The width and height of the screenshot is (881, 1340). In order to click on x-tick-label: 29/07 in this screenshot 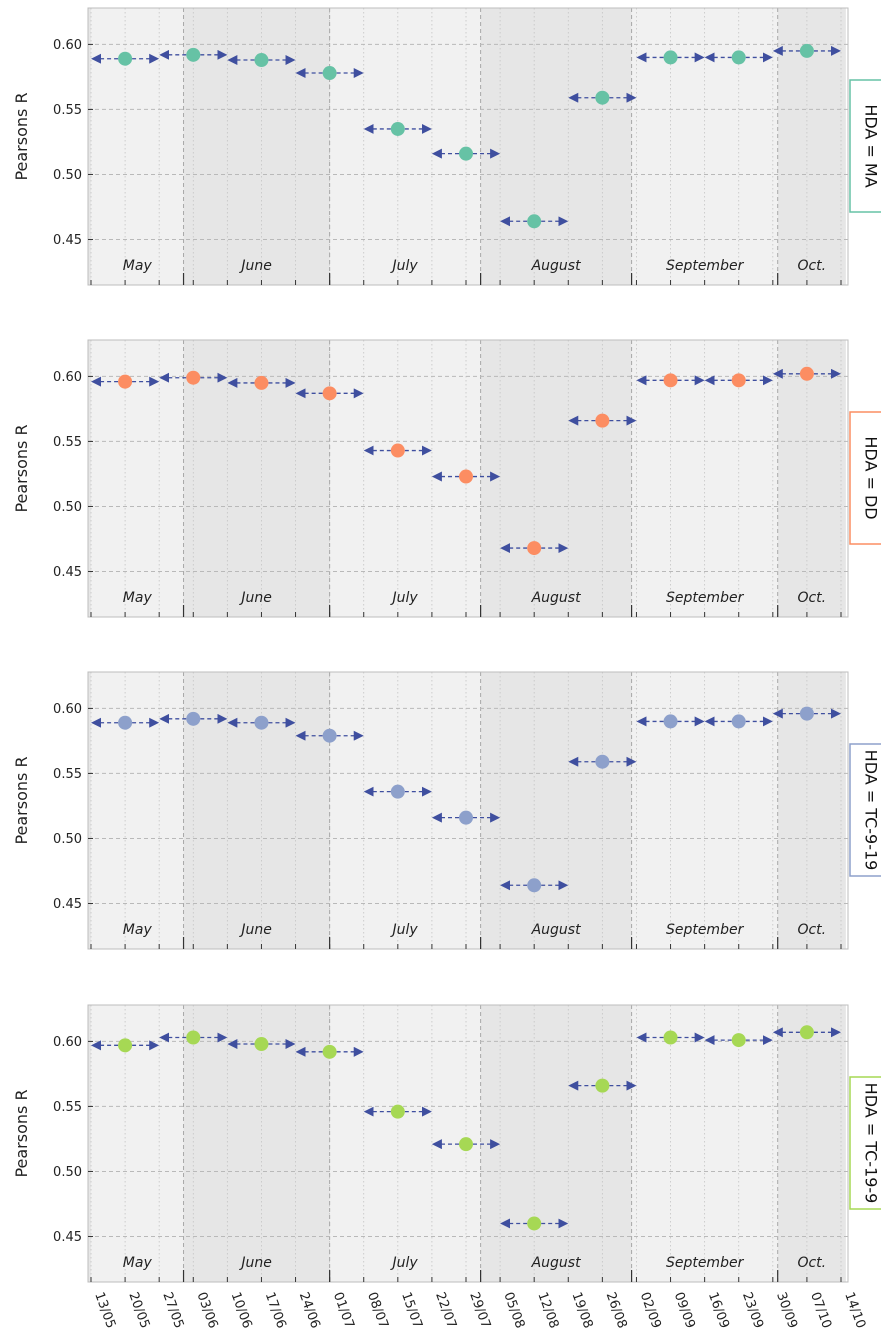, I will do `click(479, 1310)`.